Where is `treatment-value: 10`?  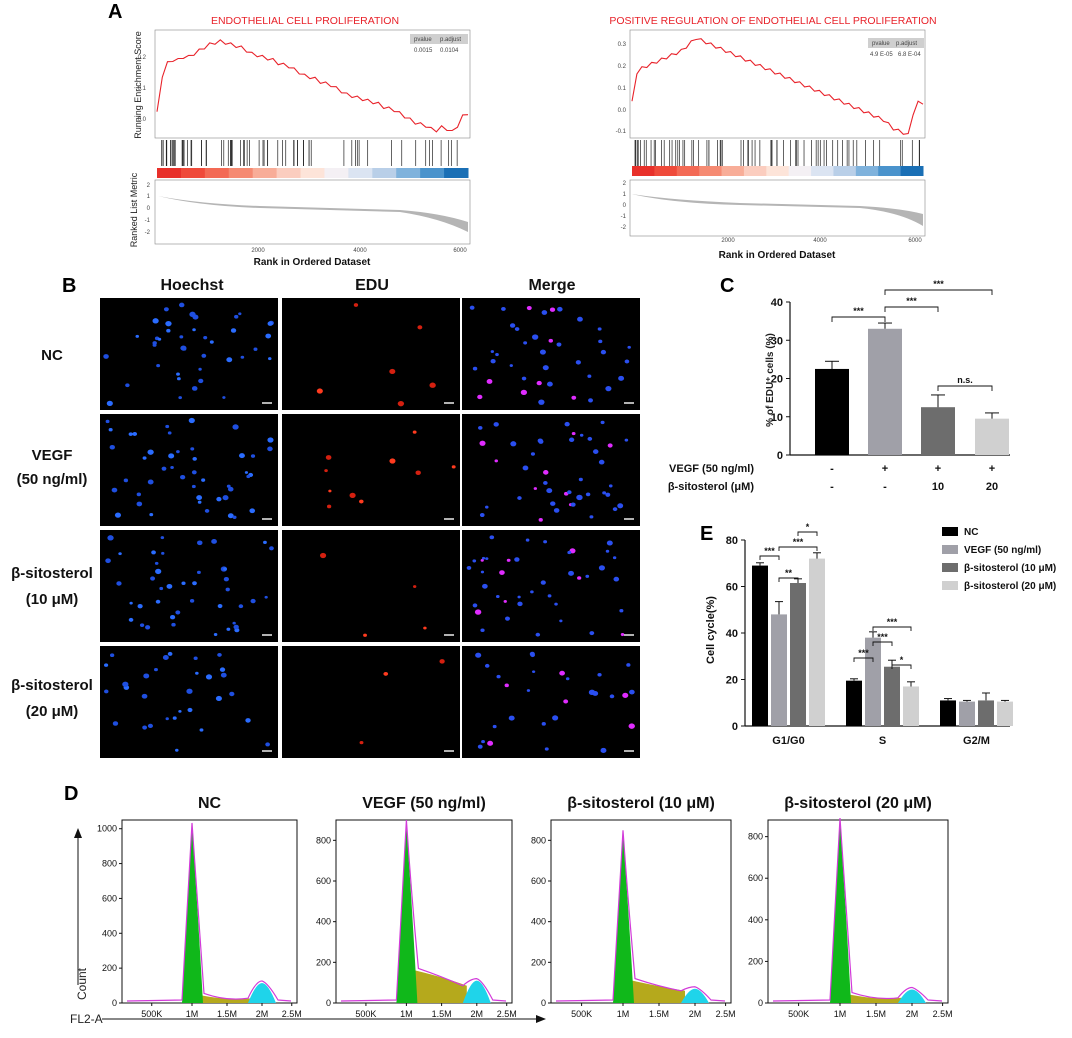
treatment-value: 10 is located at coordinates (938, 487).